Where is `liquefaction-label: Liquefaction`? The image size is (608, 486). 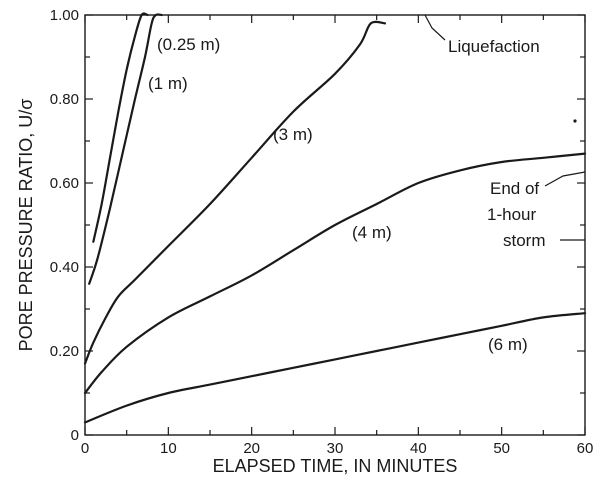
liquefaction-label: Liquefaction is located at coordinates (494, 46).